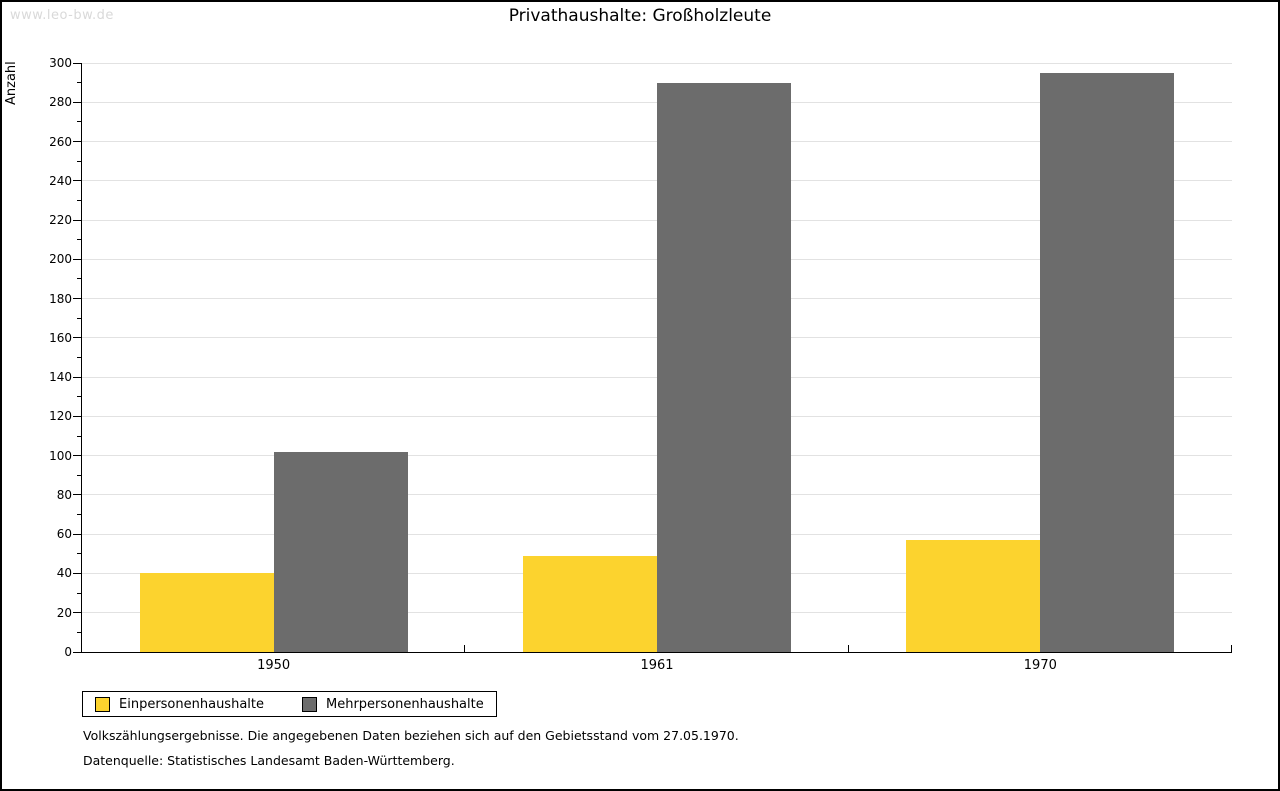 This screenshot has height=791, width=1280. I want to click on y-tick-label: 0, so click(68, 652).